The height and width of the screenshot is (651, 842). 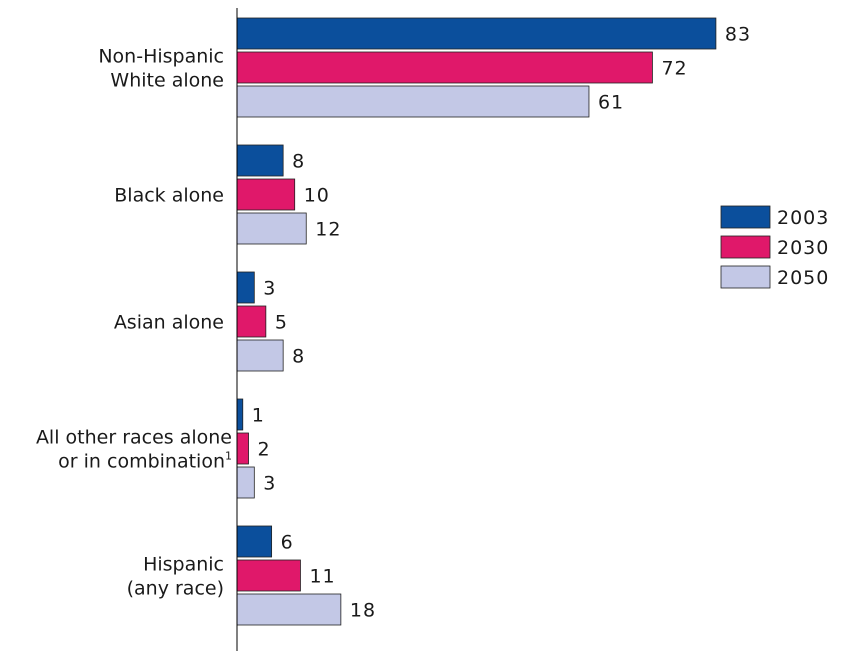 What do you see at coordinates (264, 450) in the screenshot?
I see `value-label: 2` at bounding box center [264, 450].